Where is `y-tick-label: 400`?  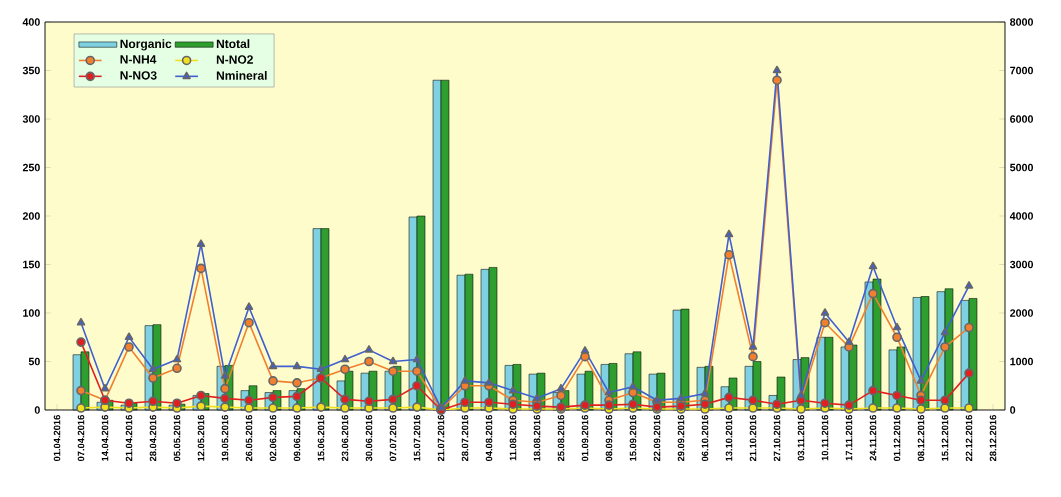 y-tick-label: 400 is located at coordinates (31, 22).